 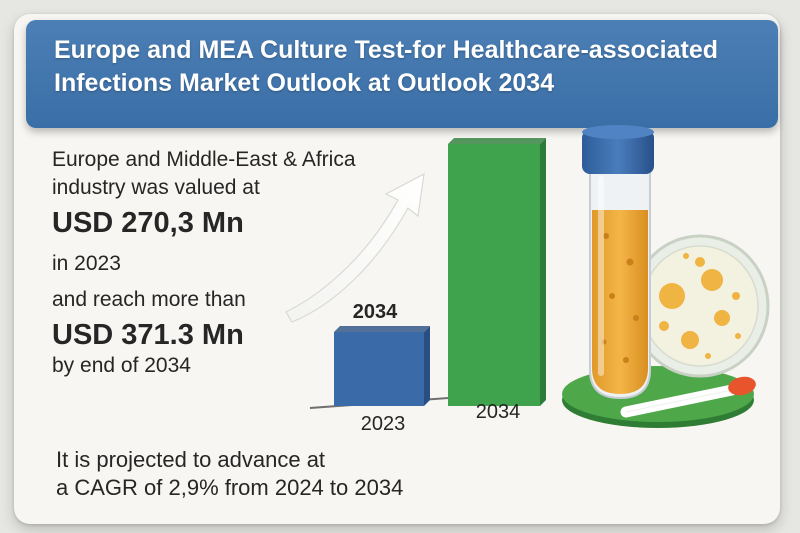 I want to click on bar-top-2023, so click(x=382, y=329).